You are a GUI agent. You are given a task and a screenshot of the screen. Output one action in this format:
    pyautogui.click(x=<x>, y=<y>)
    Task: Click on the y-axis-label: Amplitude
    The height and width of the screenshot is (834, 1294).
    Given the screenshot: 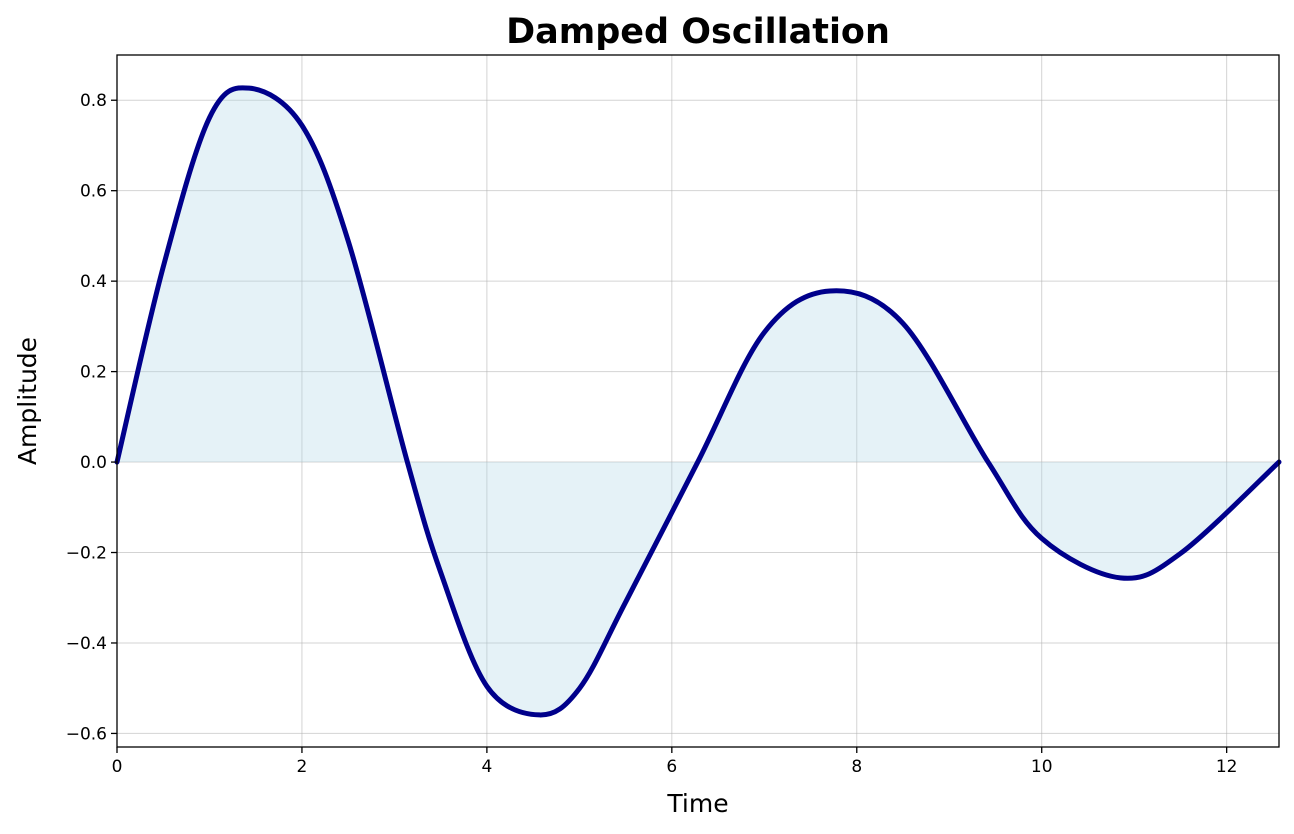 What is the action you would take?
    pyautogui.click(x=27, y=401)
    